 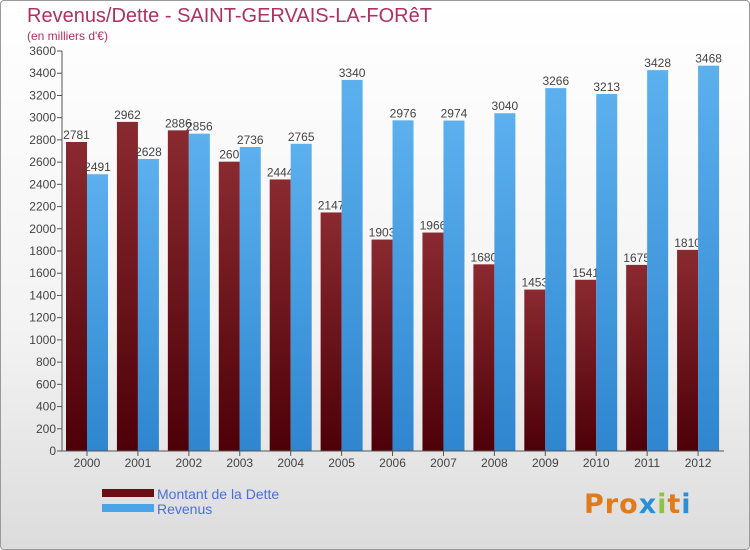 I want to click on data-label-debt: 1966, so click(x=433, y=226).